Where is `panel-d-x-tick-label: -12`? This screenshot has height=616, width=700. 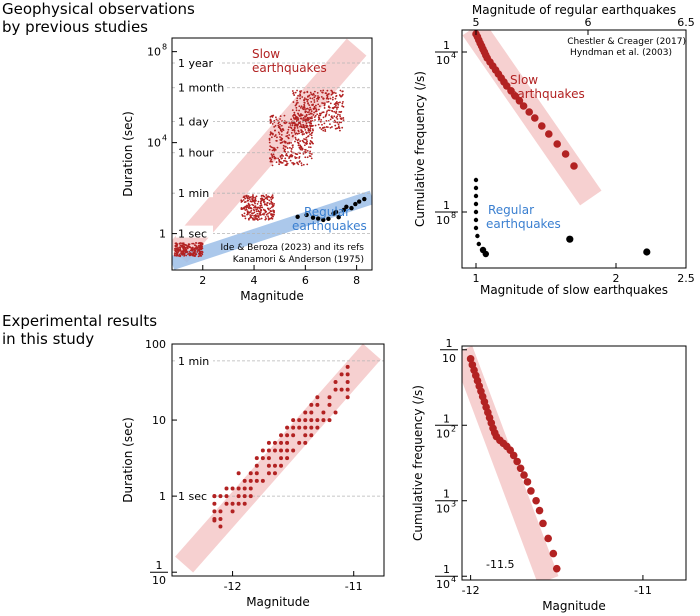
panel-d-x-tick-label: -12 is located at coordinates (471, 590).